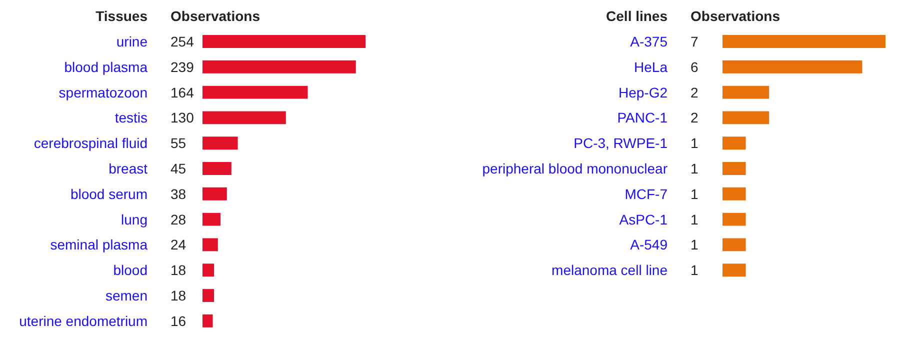 This screenshot has height=337, width=900. Describe the element at coordinates (83, 320) in the screenshot. I see `y-tick-label: uterine endometrium` at that location.